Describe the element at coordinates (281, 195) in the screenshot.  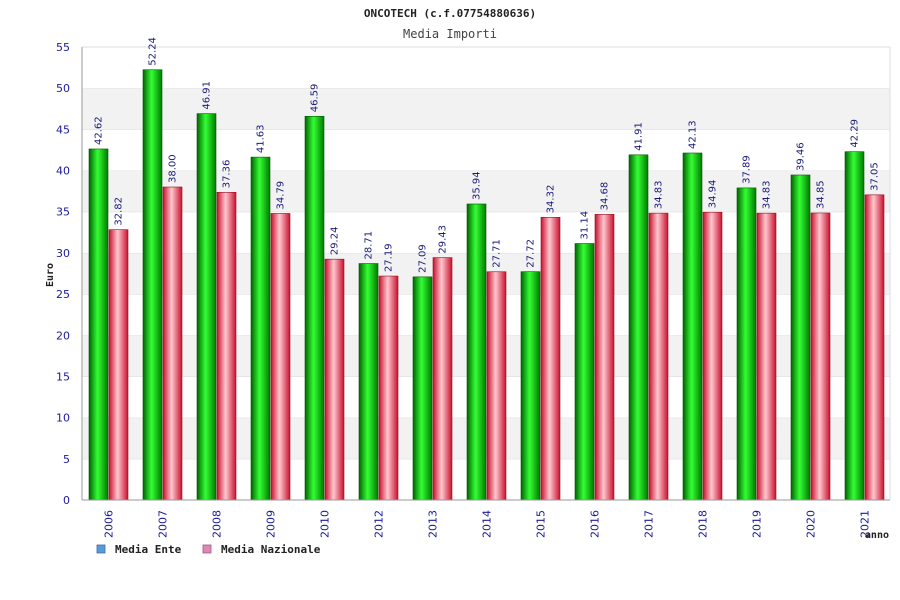
I see `data-label: 34.79` at that location.